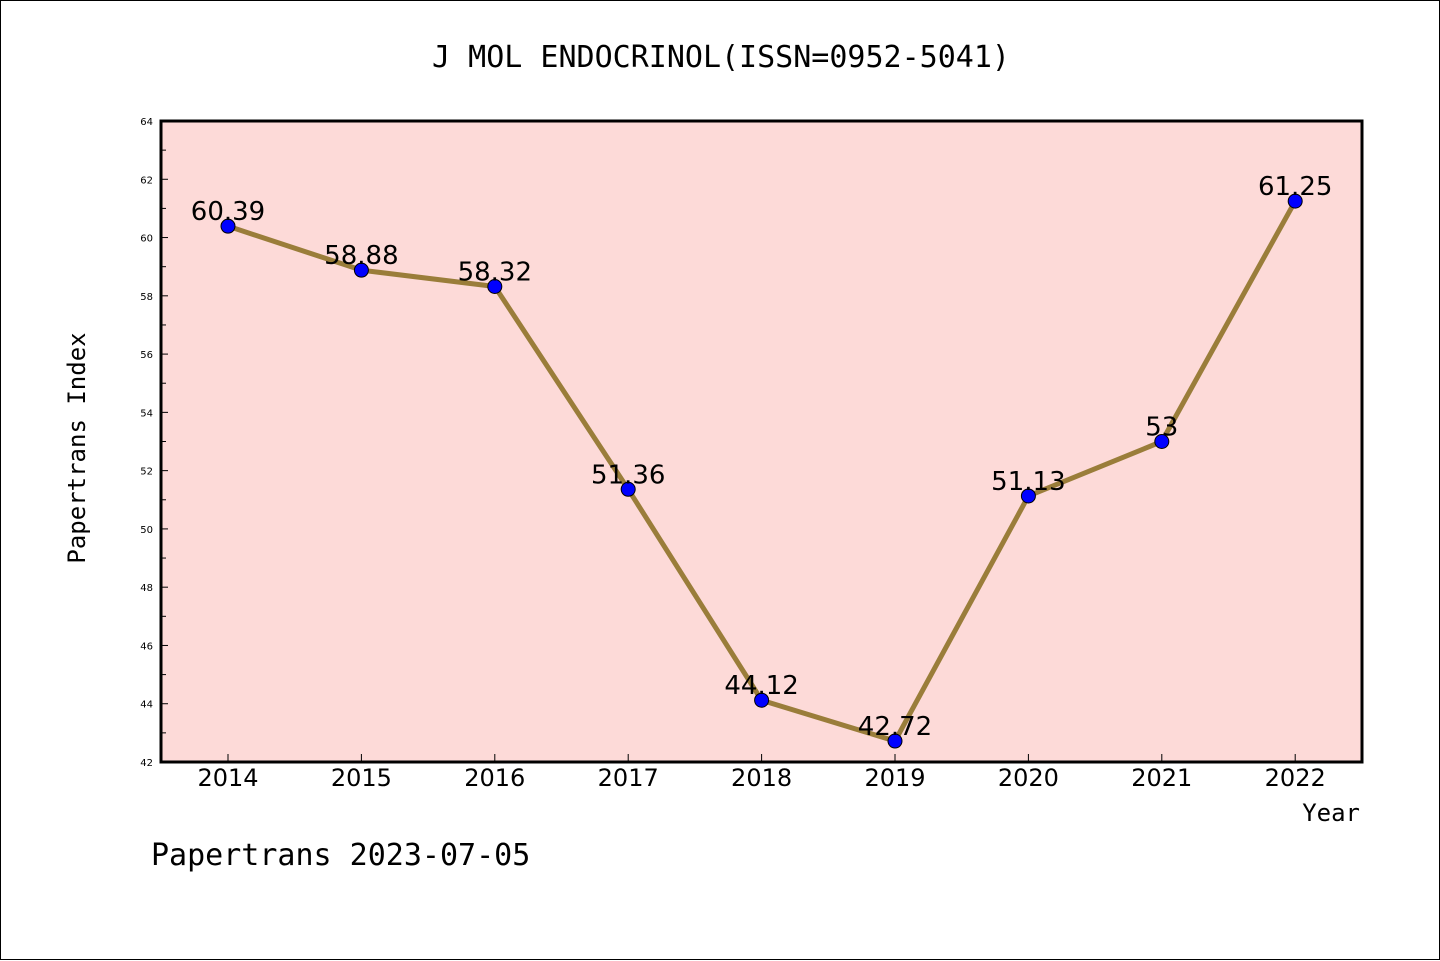 The height and width of the screenshot is (961, 1440). What do you see at coordinates (1295, 187) in the screenshot?
I see `data-label: 61.25` at bounding box center [1295, 187].